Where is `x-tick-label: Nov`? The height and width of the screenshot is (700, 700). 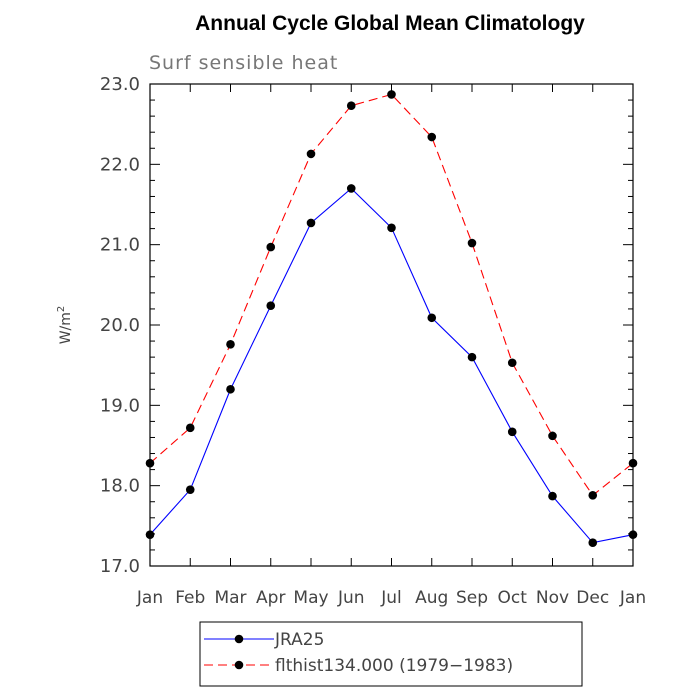 x-tick-label: Nov is located at coordinates (552, 598).